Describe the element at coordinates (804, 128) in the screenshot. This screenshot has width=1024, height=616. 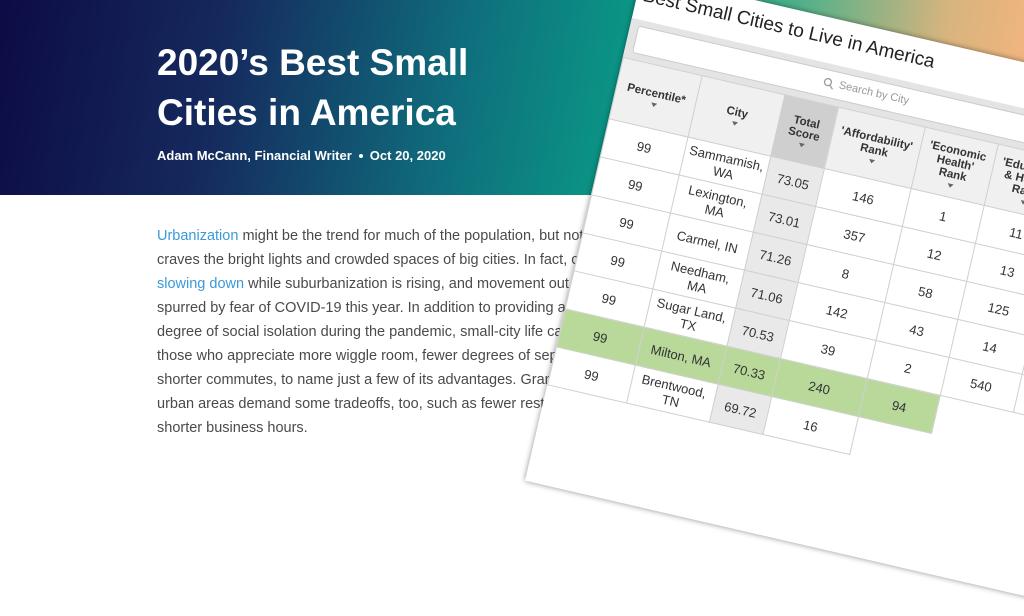
I see `header-label: Total Score` at that location.